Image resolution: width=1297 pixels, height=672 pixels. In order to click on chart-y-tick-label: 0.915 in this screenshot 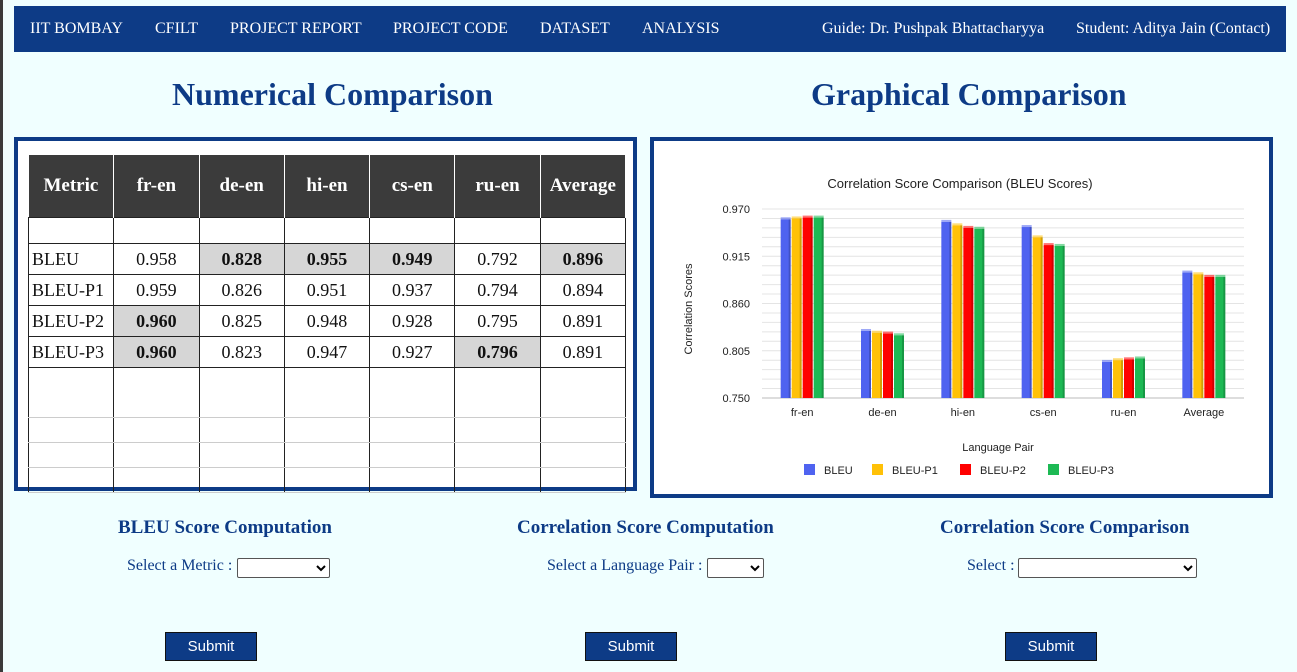, I will do `click(736, 257)`.